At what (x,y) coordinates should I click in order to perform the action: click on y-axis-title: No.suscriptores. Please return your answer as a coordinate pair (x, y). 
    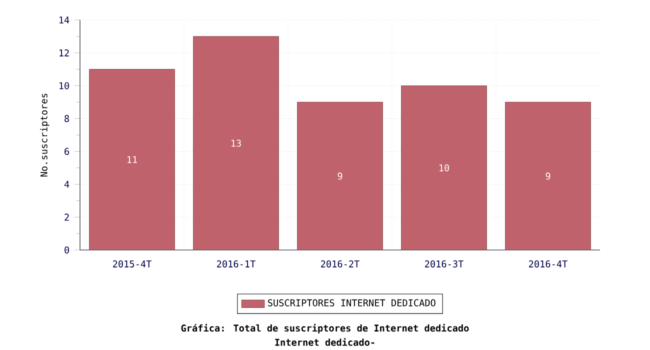
    Looking at the image, I should click on (45, 135).